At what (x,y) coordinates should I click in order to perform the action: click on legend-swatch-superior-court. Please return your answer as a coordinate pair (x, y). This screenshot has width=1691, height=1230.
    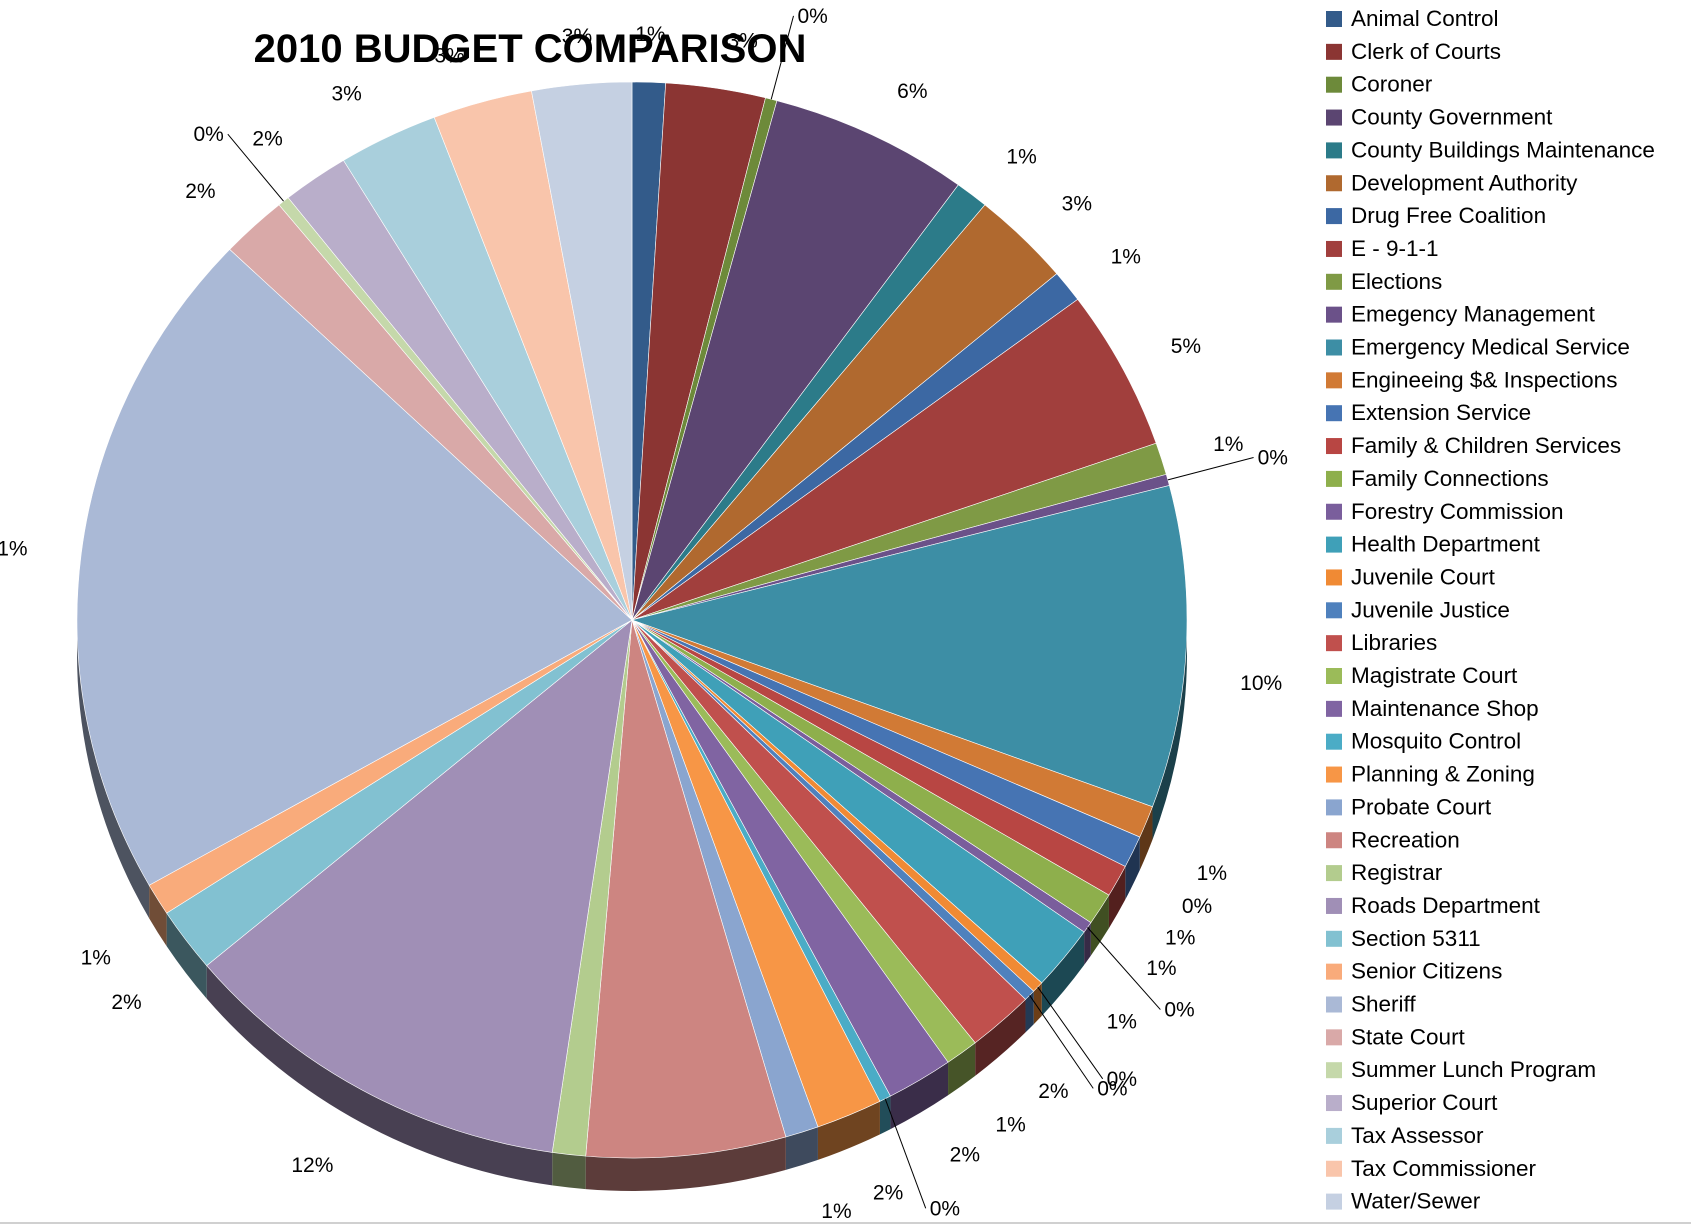
    Looking at the image, I should click on (1334, 1103).